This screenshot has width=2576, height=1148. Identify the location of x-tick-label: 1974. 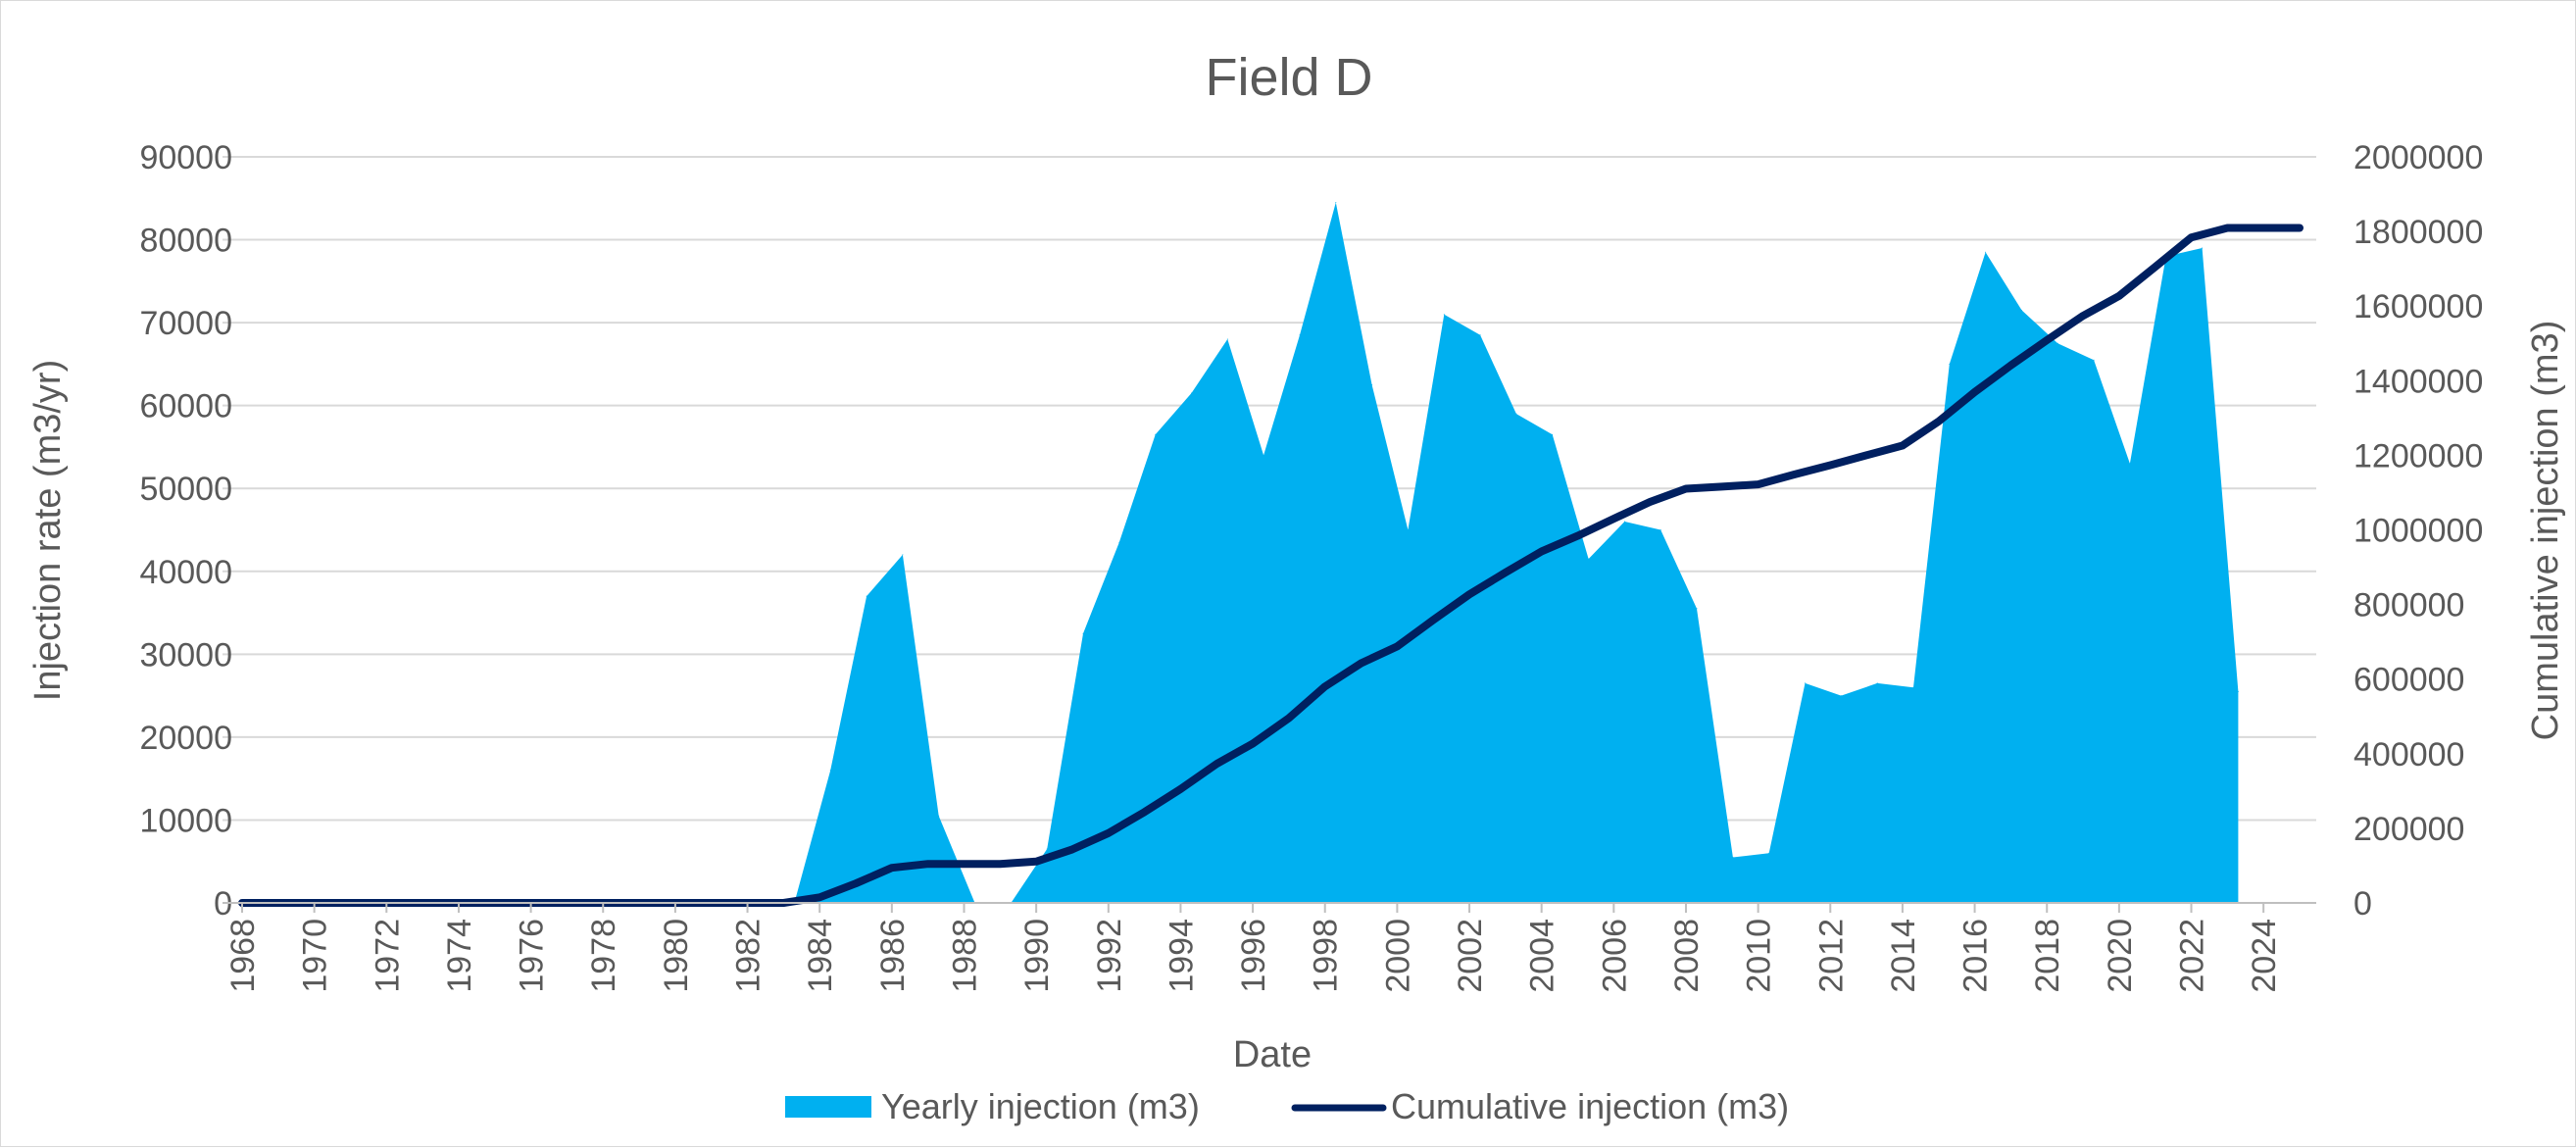
(459, 956).